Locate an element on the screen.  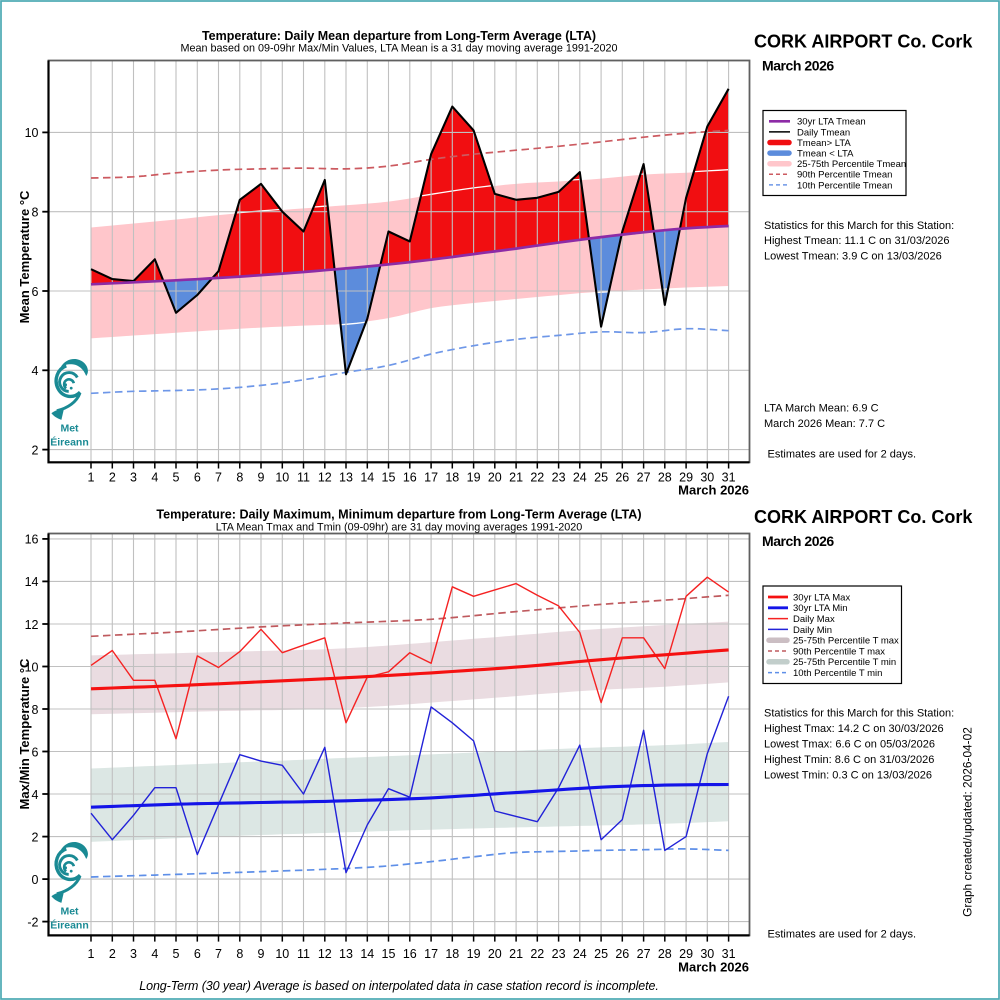
svg-text: Daily Min is located at coordinates (812, 630).